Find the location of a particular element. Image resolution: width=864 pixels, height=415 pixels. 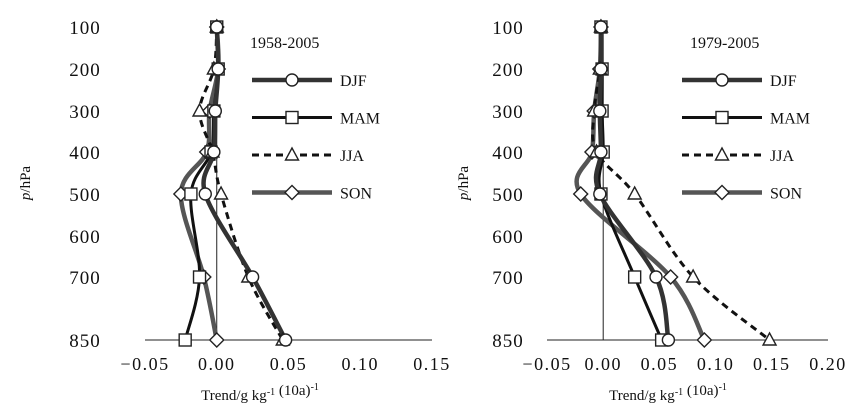

period-label: 1979-2005 is located at coordinates (724, 43).